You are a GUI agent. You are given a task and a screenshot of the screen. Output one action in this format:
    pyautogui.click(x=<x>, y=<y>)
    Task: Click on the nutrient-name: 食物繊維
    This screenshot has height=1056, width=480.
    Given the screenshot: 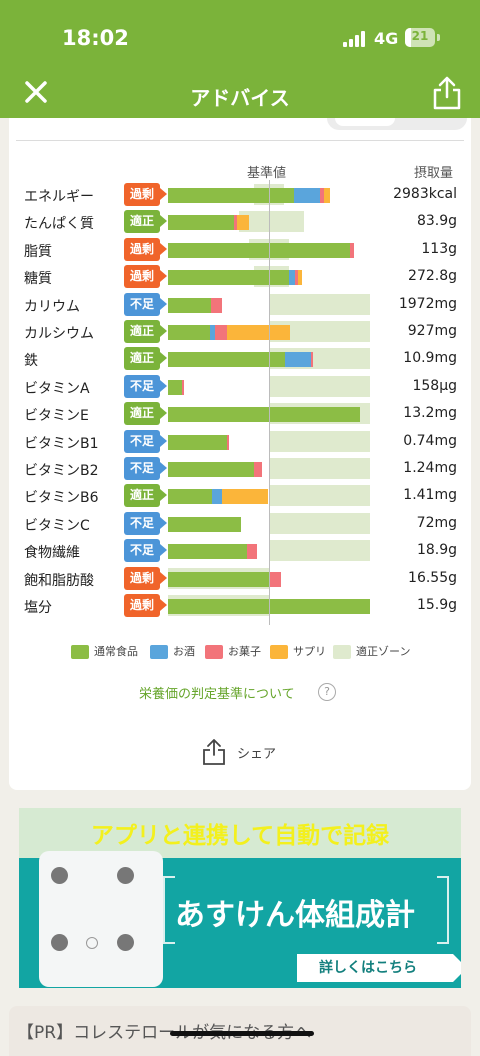 What is the action you would take?
    pyautogui.click(x=52, y=553)
    